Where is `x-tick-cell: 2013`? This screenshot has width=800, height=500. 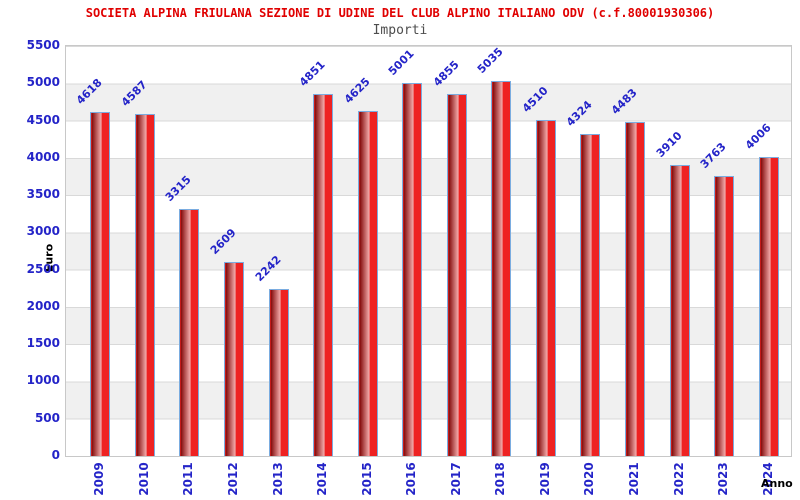
x-tick-cell: 2013 is located at coordinates (277, 478).